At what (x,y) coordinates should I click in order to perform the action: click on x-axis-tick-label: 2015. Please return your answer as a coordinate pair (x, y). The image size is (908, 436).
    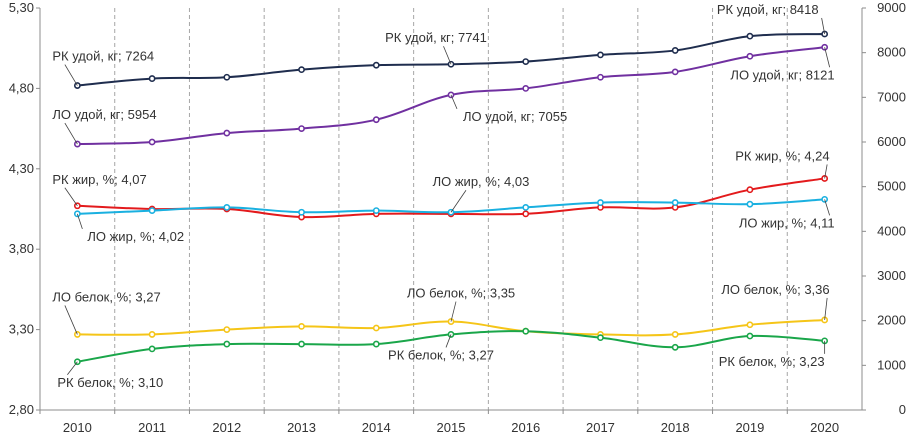
    Looking at the image, I should click on (451, 427).